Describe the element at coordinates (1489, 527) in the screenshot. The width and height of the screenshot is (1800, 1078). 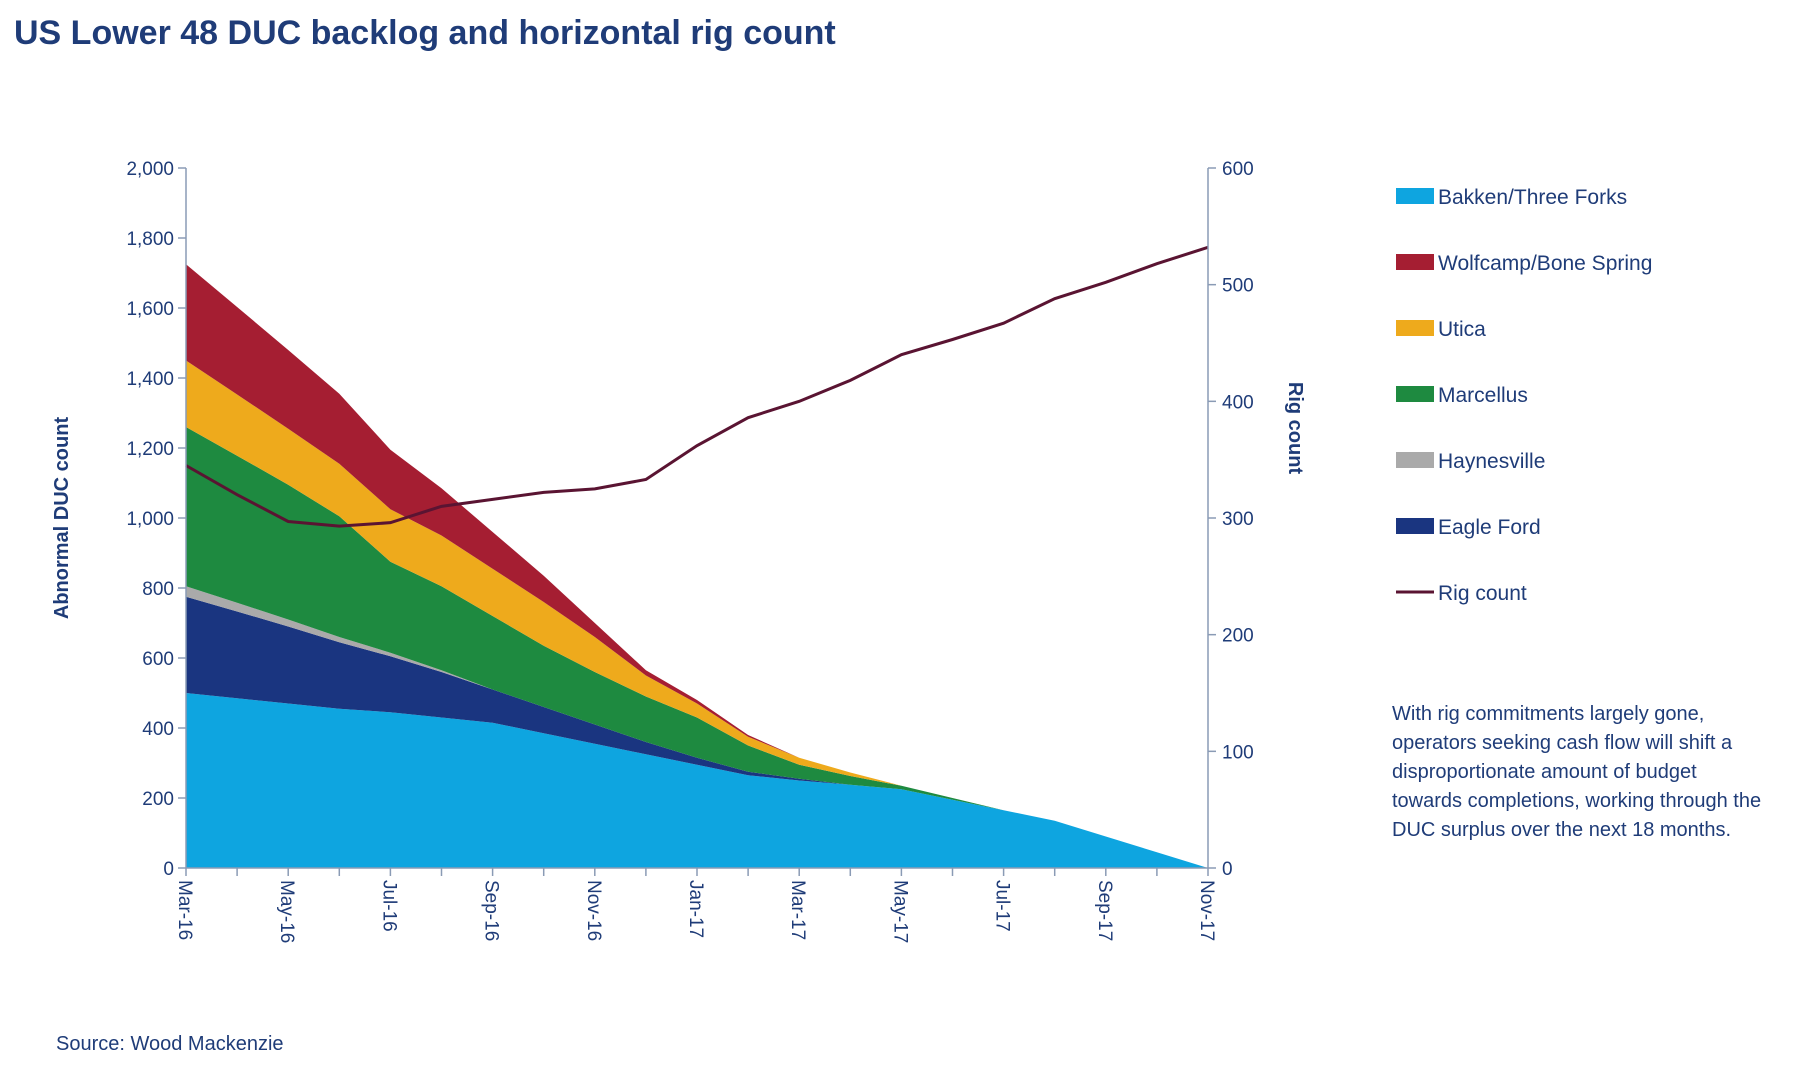
I see `legend-label: Eagle Ford` at that location.